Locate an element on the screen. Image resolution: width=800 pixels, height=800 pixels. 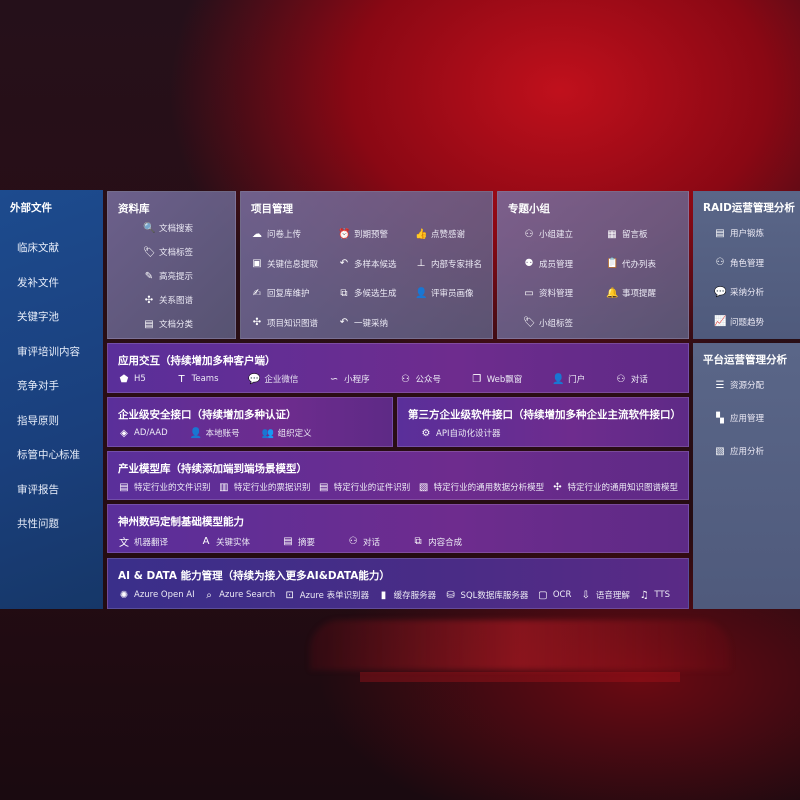
item-label: 留言板 is located at coordinates (635, 235).